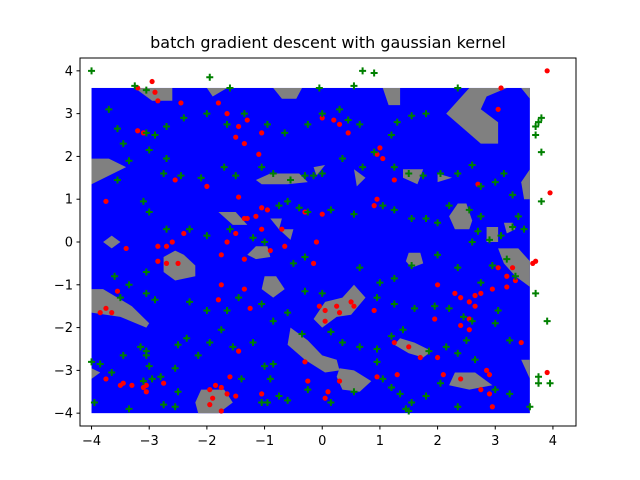 The image size is (640, 480). I want to click on y-tick-label: 1, so click(69, 200).